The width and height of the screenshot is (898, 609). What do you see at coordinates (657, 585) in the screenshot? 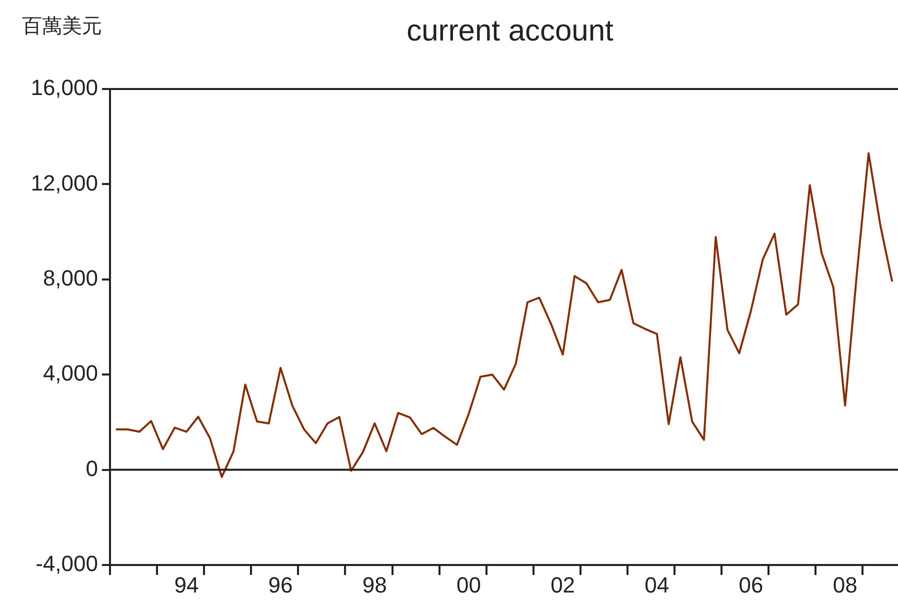
I see `x-tick-label: 04` at bounding box center [657, 585].